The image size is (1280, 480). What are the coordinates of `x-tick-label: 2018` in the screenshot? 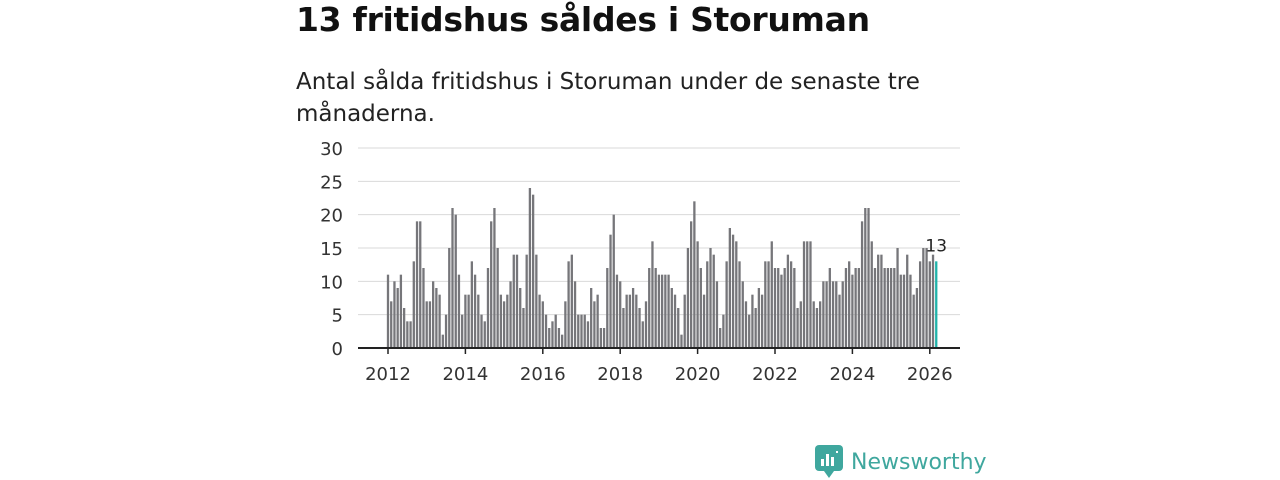 It's located at (620, 374).